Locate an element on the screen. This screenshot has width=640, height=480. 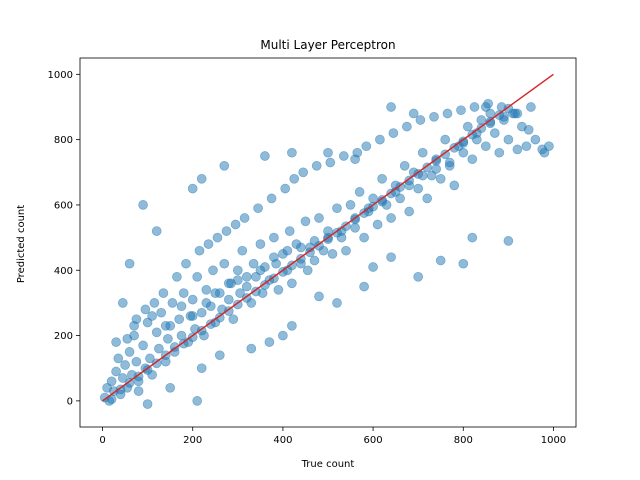
y-tick-label: 400 is located at coordinates (63, 271).